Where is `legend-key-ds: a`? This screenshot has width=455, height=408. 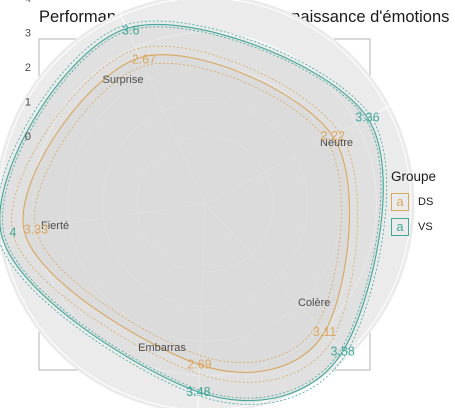
legend-key-ds: a is located at coordinates (400, 202).